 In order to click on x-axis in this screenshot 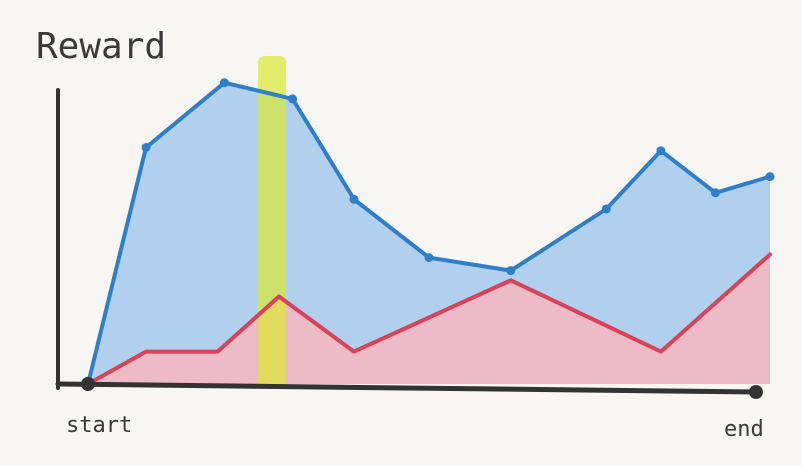, I will do `click(408, 388)`.